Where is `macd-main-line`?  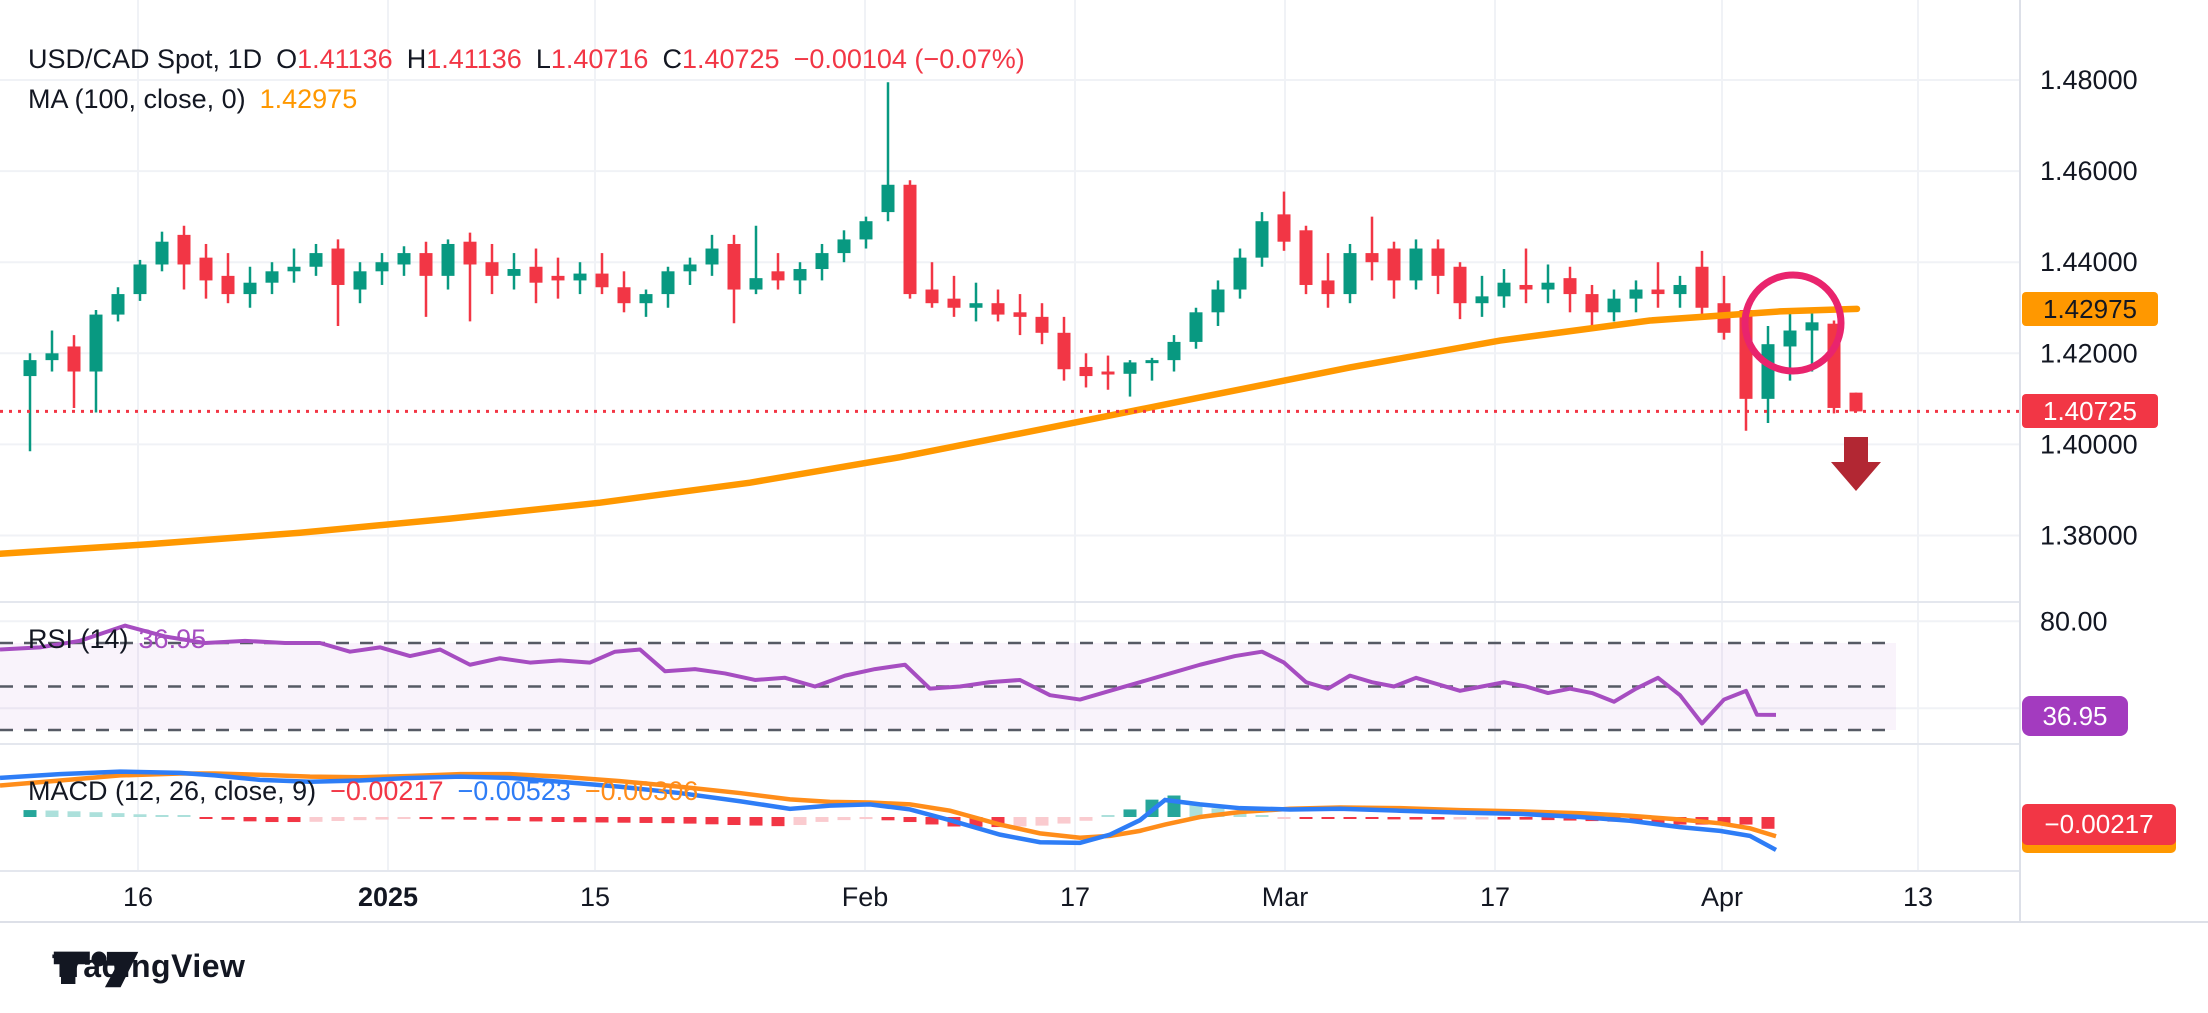
macd-main-line is located at coordinates (889, 810).